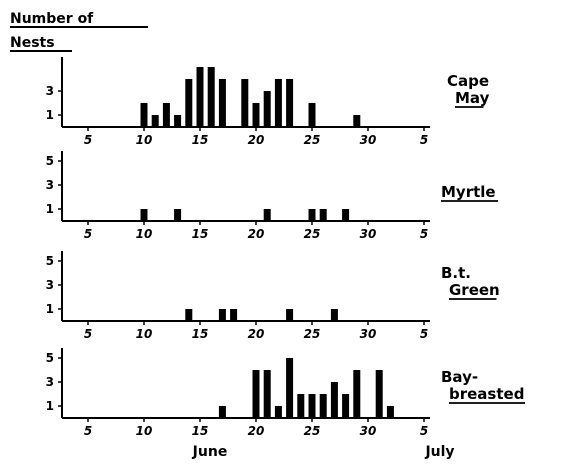 This screenshot has width=564, height=467. Describe the element at coordinates (474, 290) in the screenshot. I see `species-label: Green` at that location.